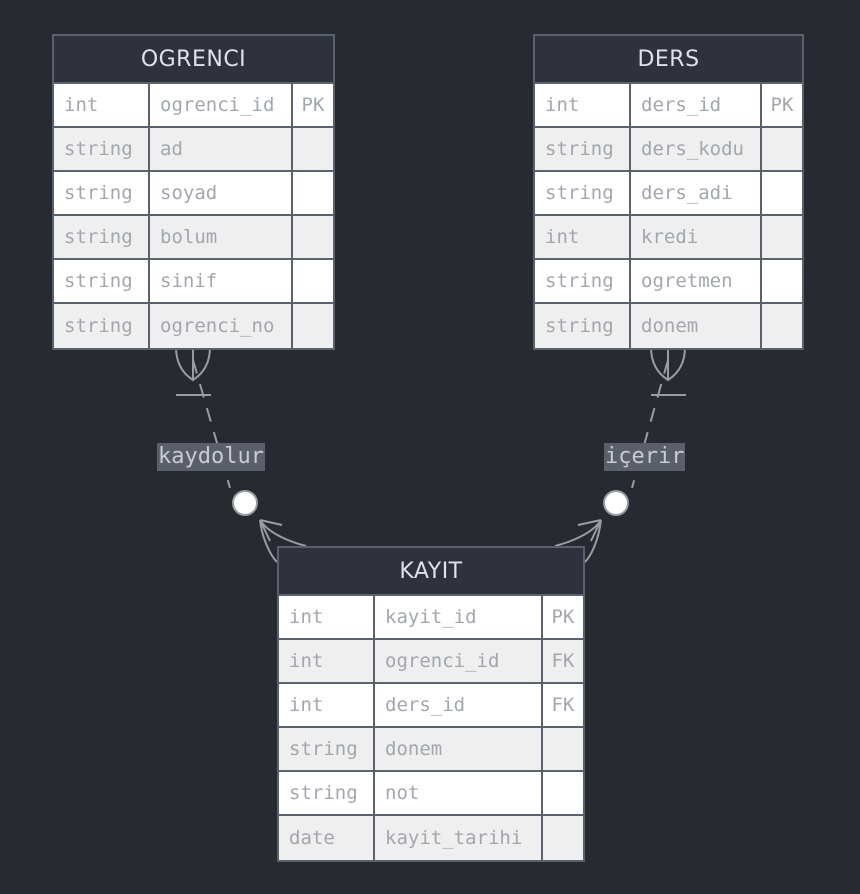 The width and height of the screenshot is (860, 894). I want to click on attribute-name: kredi, so click(694, 237).